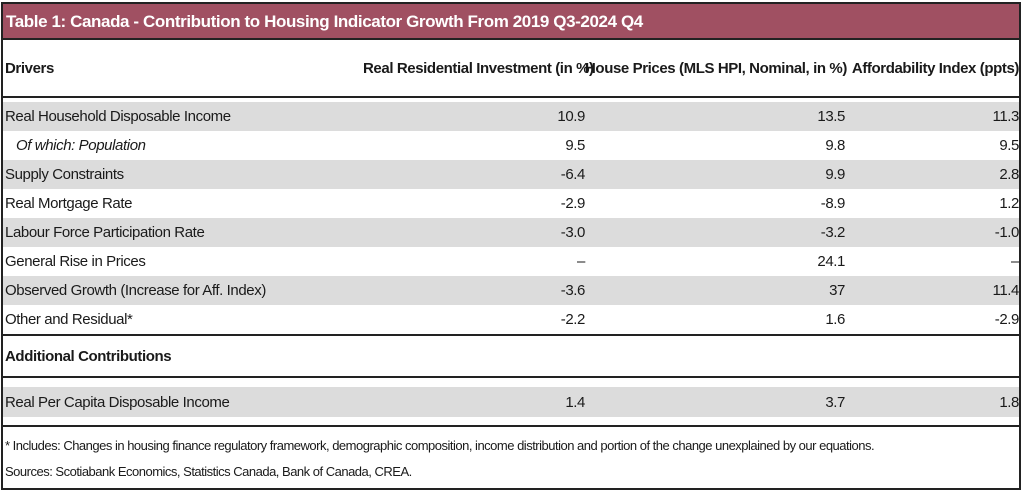 Image resolution: width=1024 pixels, height=492 pixels. I want to click on cell-value: 9.9, so click(835, 174).